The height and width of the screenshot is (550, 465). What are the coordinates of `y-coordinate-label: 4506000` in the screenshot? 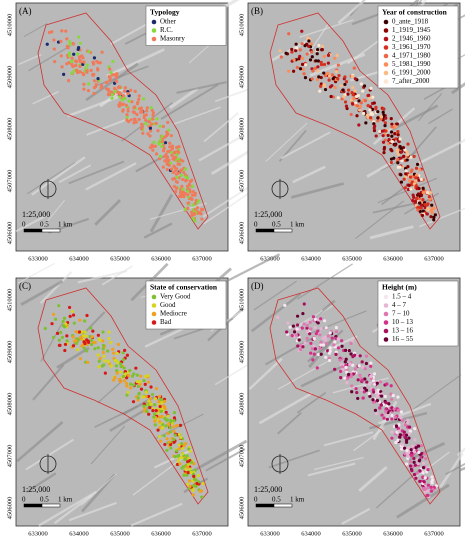 It's located at (241, 508).